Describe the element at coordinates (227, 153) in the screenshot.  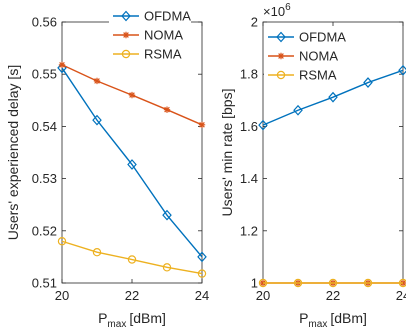
I see `y-axis-label: Users' min rate [bps]` at that location.